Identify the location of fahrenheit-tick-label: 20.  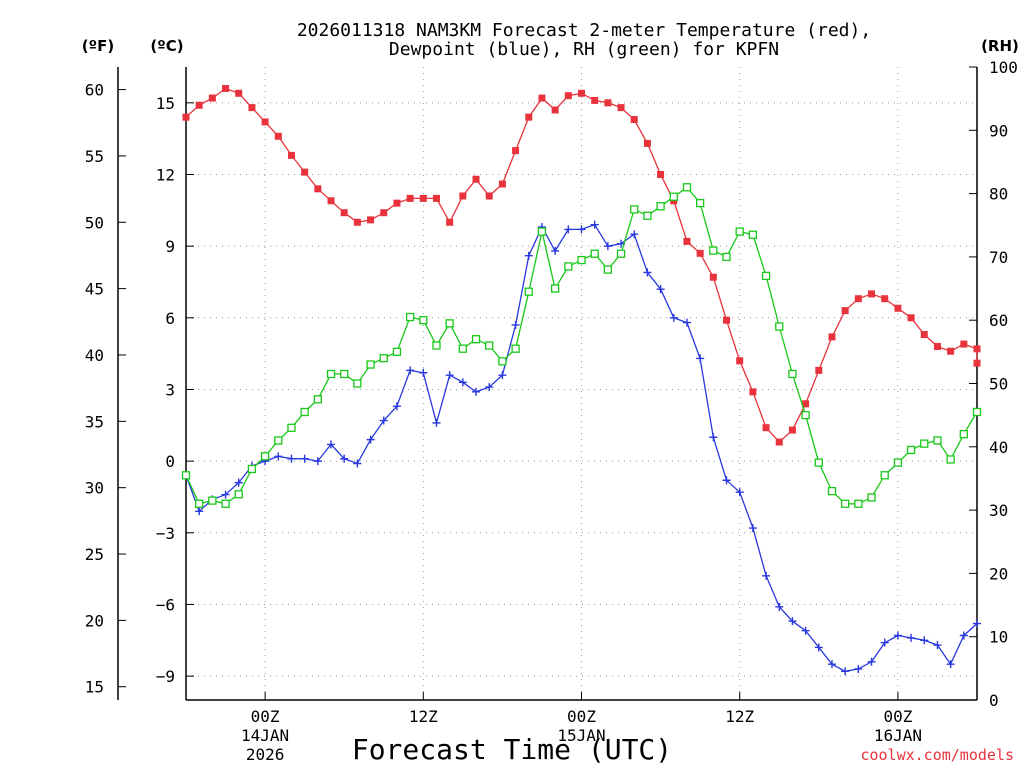
(94, 620).